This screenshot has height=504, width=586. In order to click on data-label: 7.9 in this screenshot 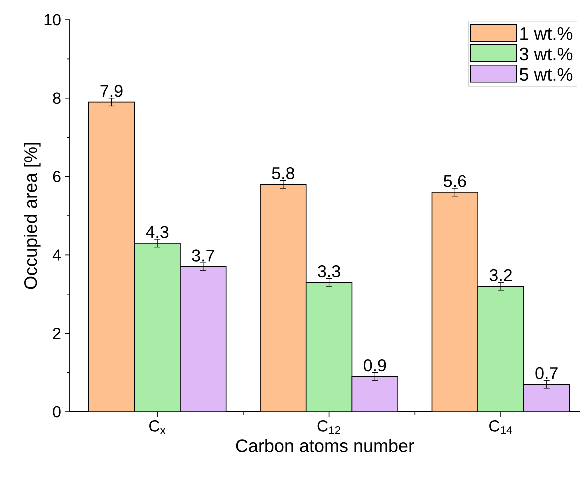, I will do `click(111, 91)`.